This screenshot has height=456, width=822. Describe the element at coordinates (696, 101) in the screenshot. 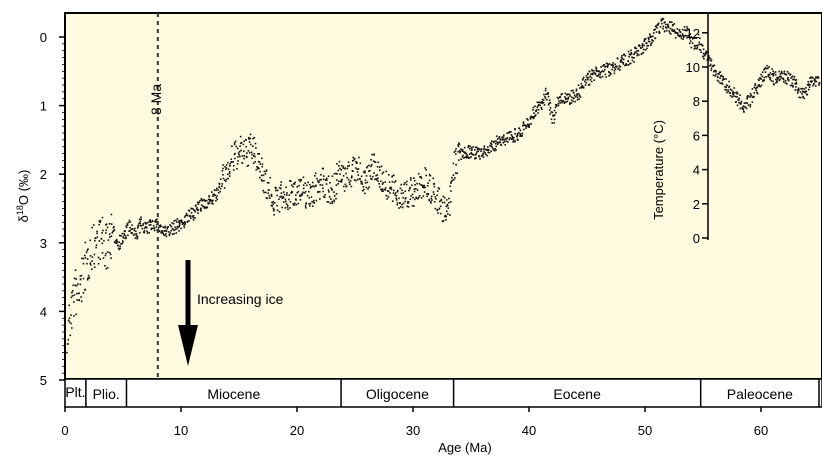

I see `temperature-tick-label: 8` at that location.